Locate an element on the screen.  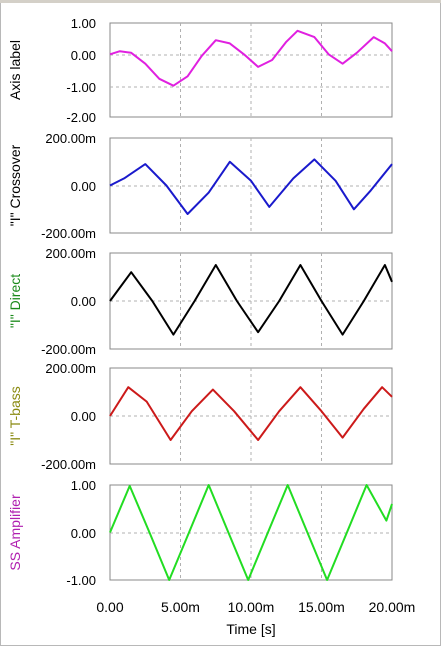
panel-5: 1.00 0.00 -1.00 SS Amplifier is located at coordinates (200, 533).